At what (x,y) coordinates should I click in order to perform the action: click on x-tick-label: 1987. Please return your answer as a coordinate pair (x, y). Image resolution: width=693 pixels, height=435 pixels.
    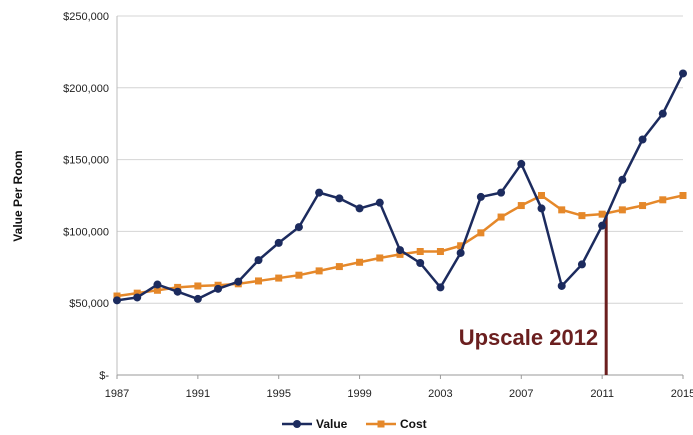
    Looking at the image, I should click on (117, 394).